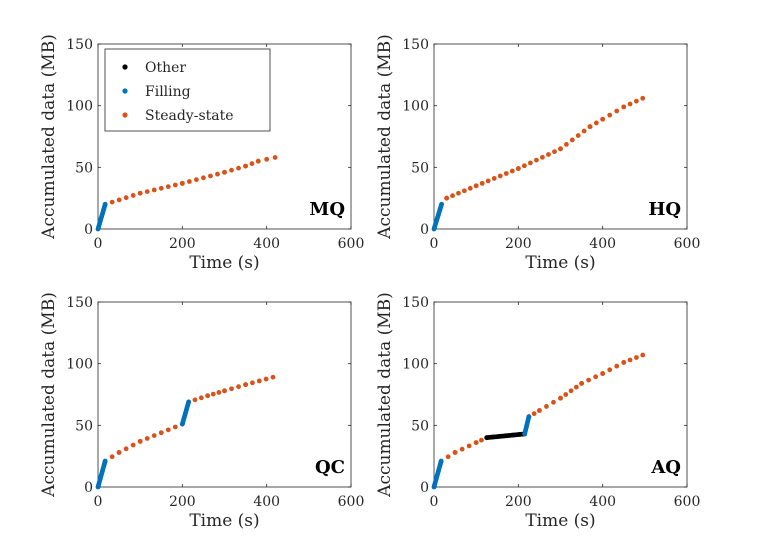 The height and width of the screenshot is (550, 766). What do you see at coordinates (327, 209) in the screenshot?
I see `panel-label: MQ` at bounding box center [327, 209].